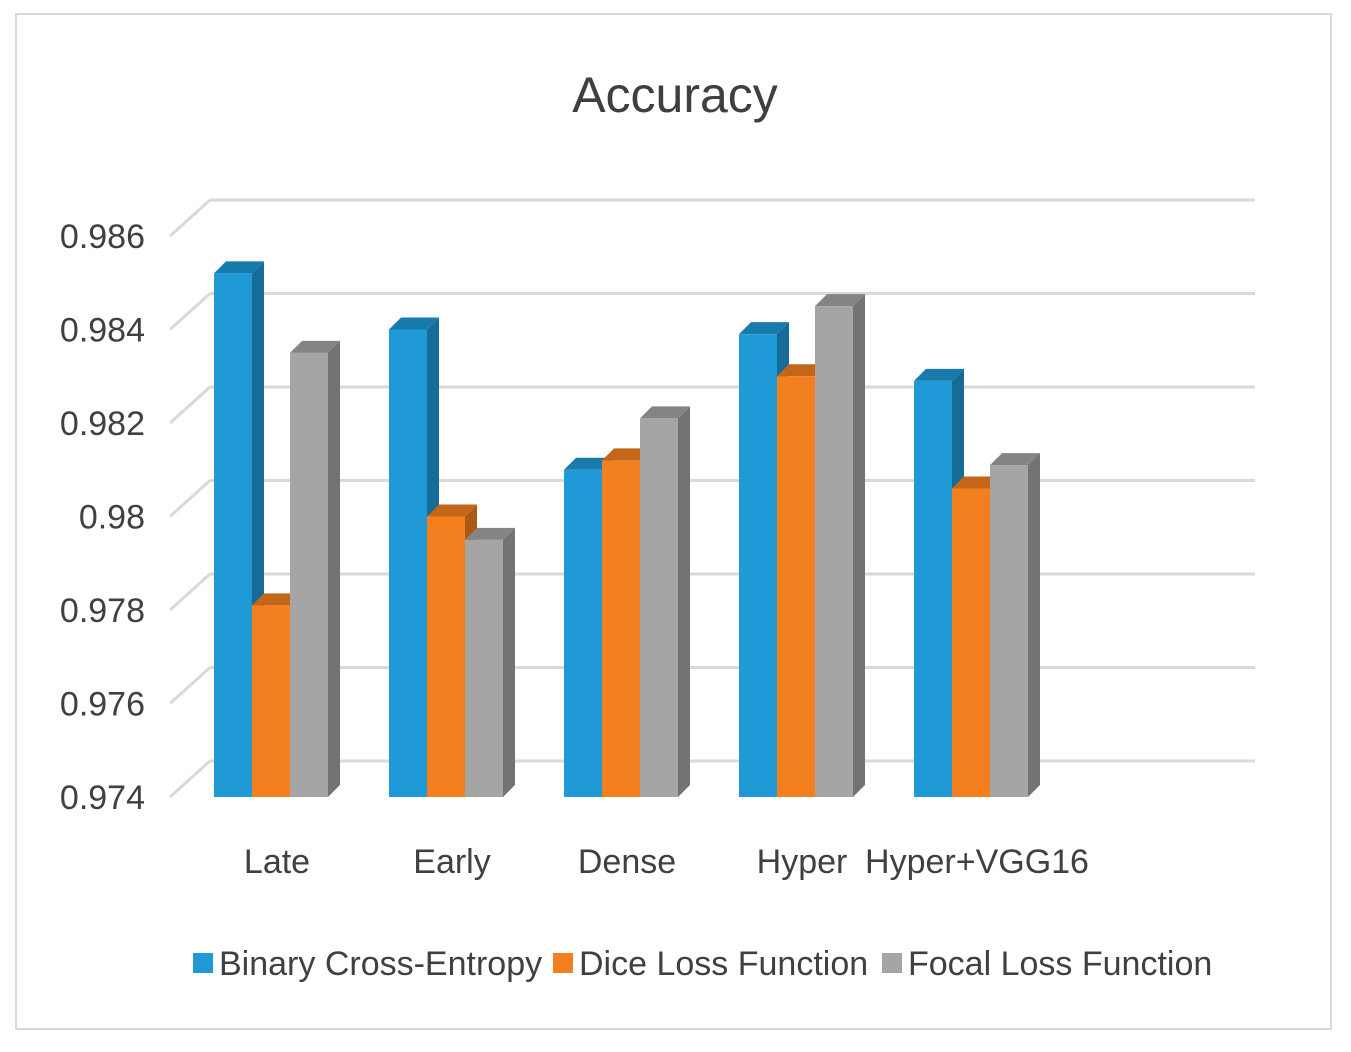 Image resolution: width=1351 pixels, height=1052 pixels. What do you see at coordinates (451, 862) in the screenshot?
I see `x-category-label: Early` at bounding box center [451, 862].